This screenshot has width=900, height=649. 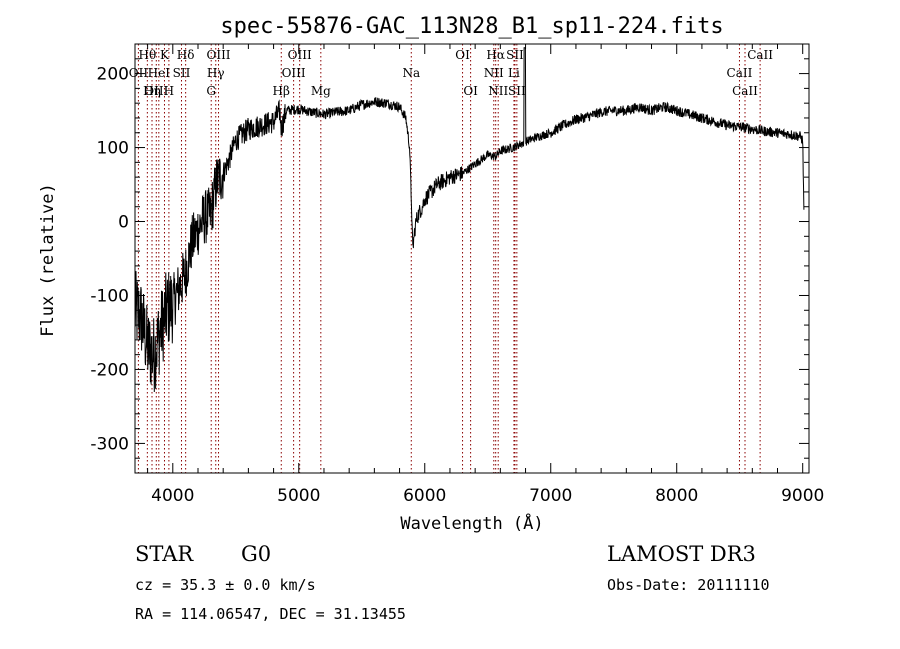 I want to click on spectral-line-label: Hα, so click(x=495, y=55).